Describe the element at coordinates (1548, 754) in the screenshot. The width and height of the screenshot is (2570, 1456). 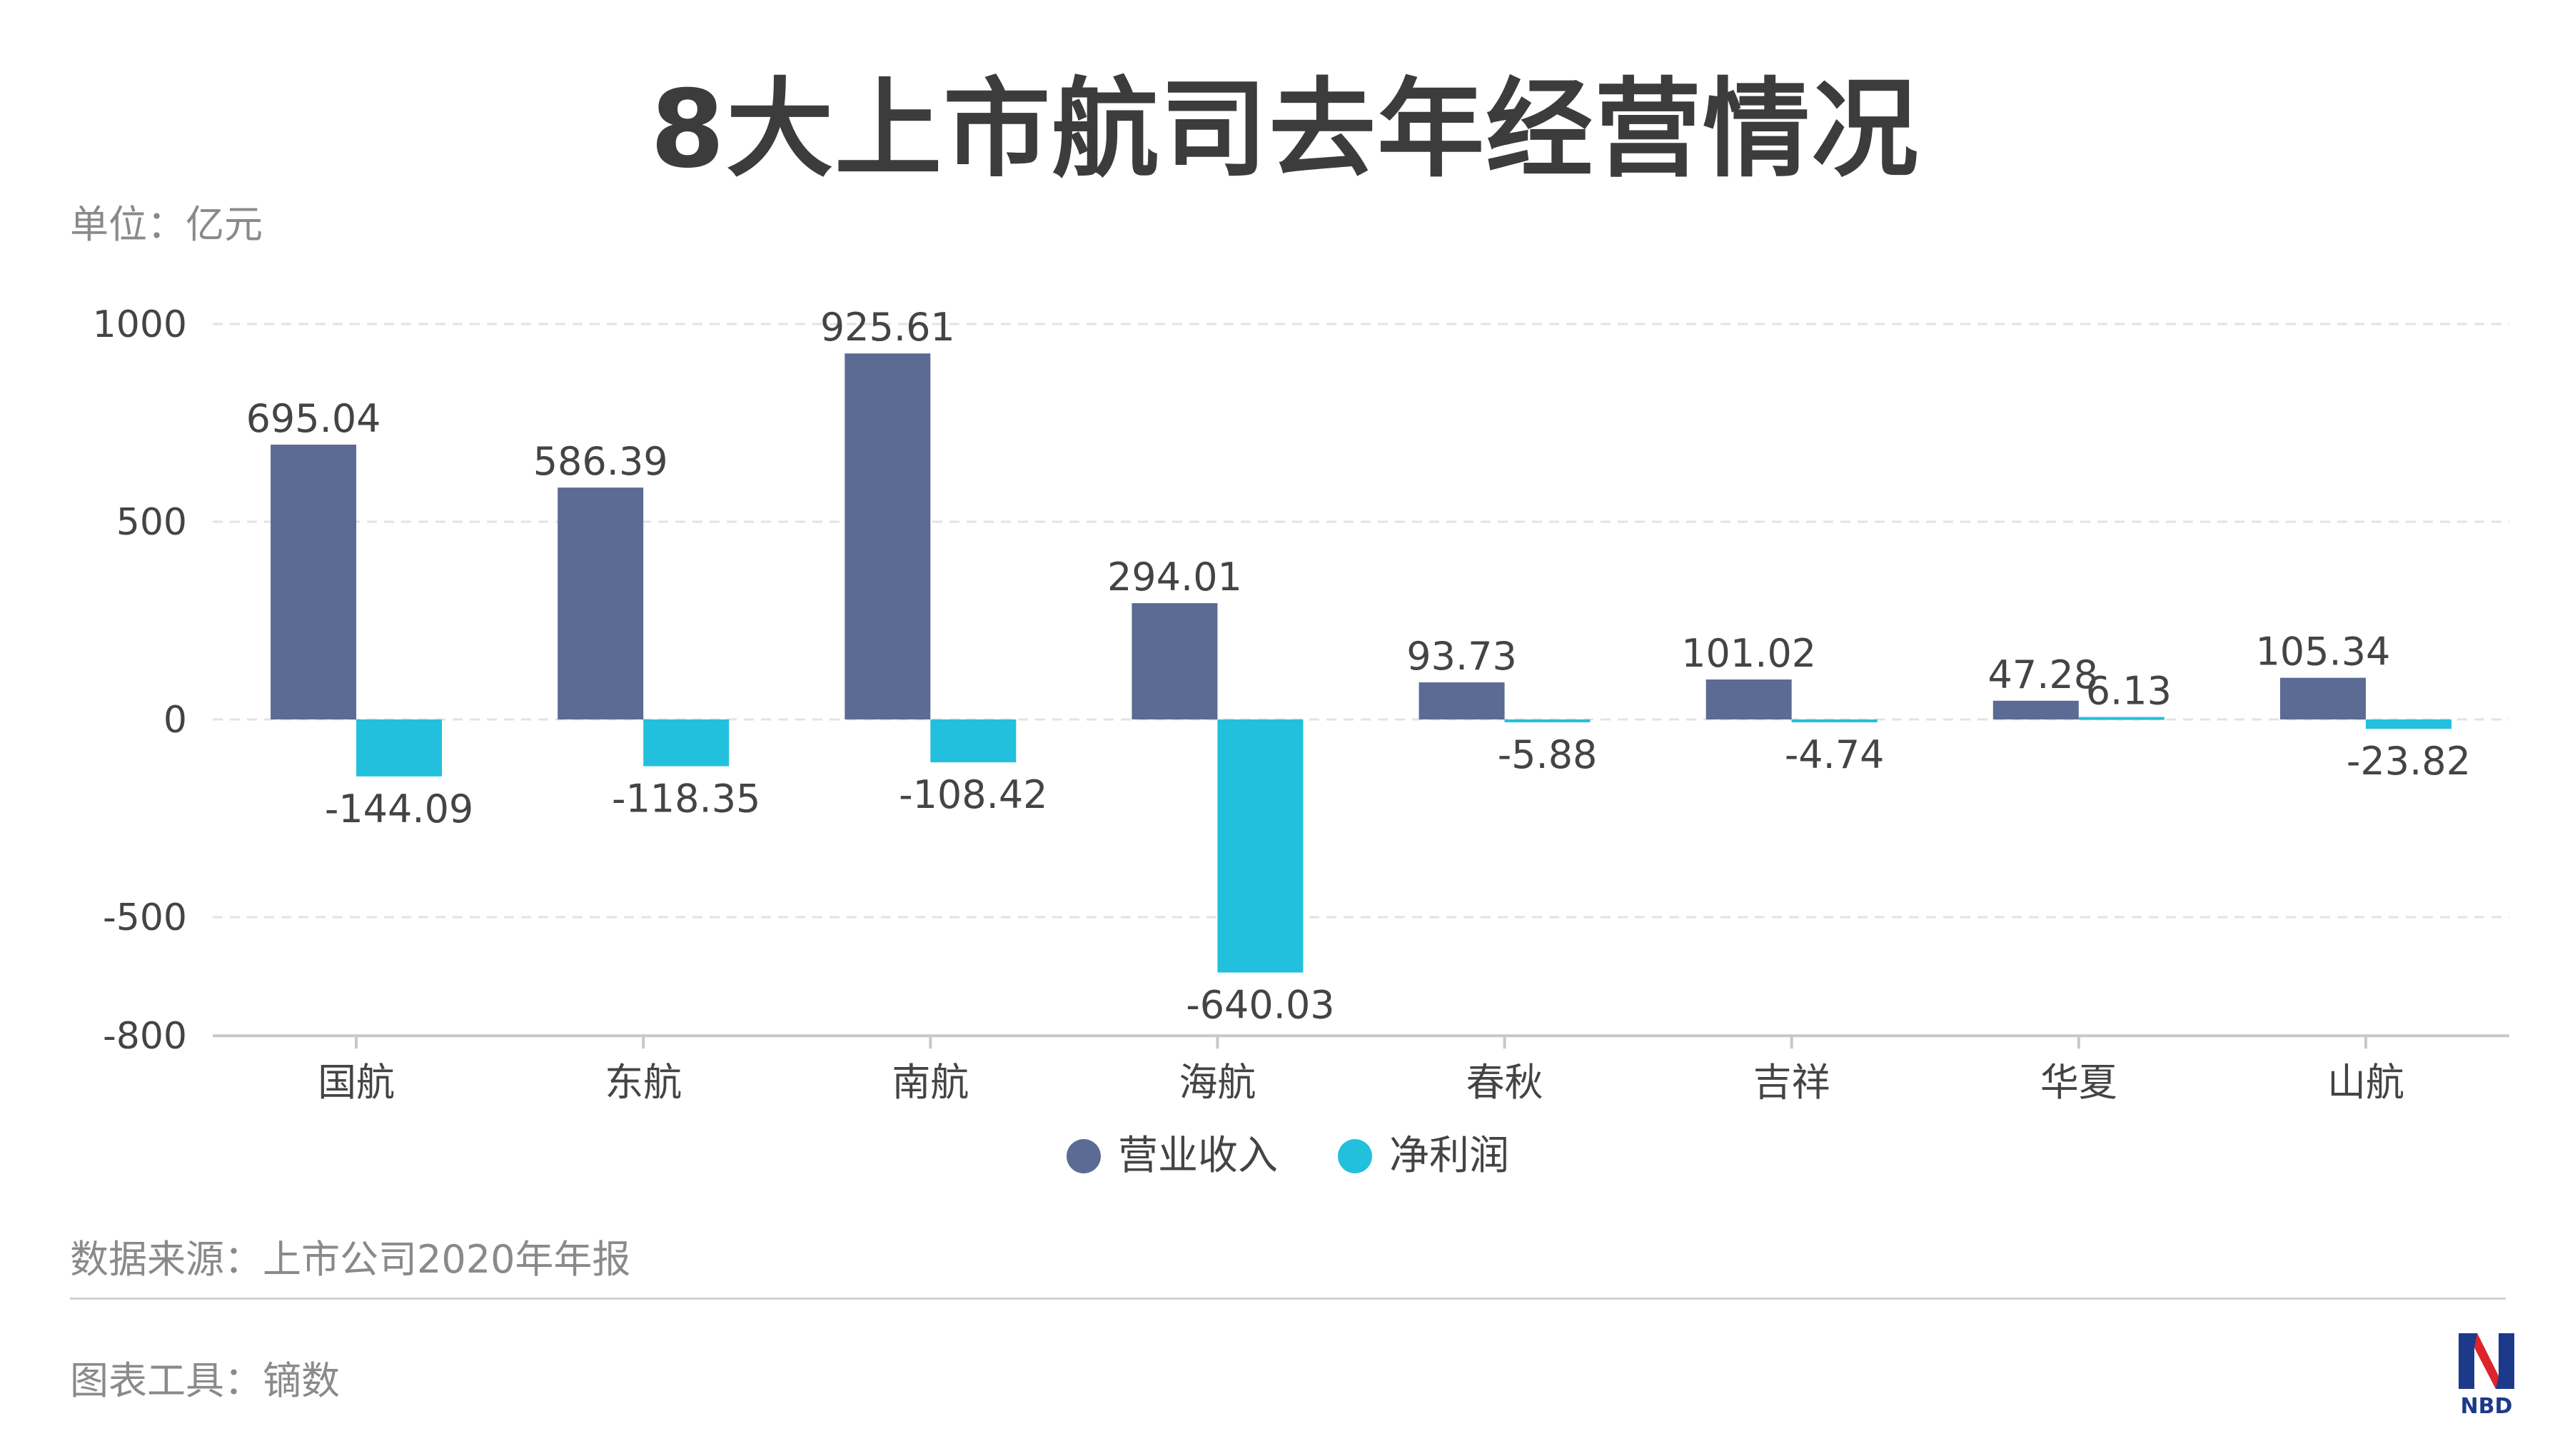
I see `data-label: -5.88` at that location.